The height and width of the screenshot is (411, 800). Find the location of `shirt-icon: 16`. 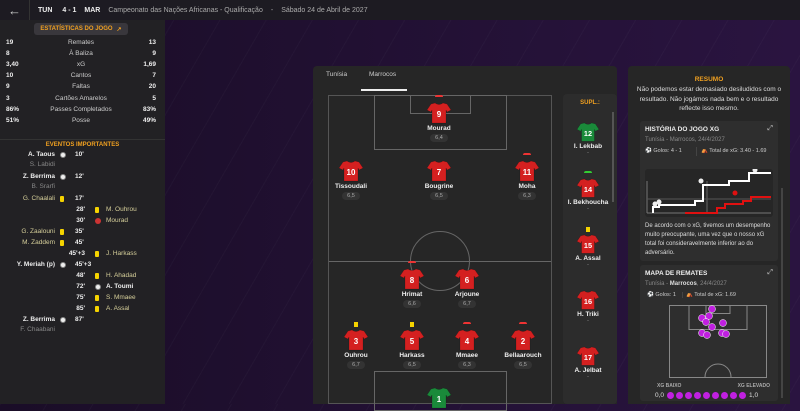

shirt-icon: 16 is located at coordinates (588, 300).